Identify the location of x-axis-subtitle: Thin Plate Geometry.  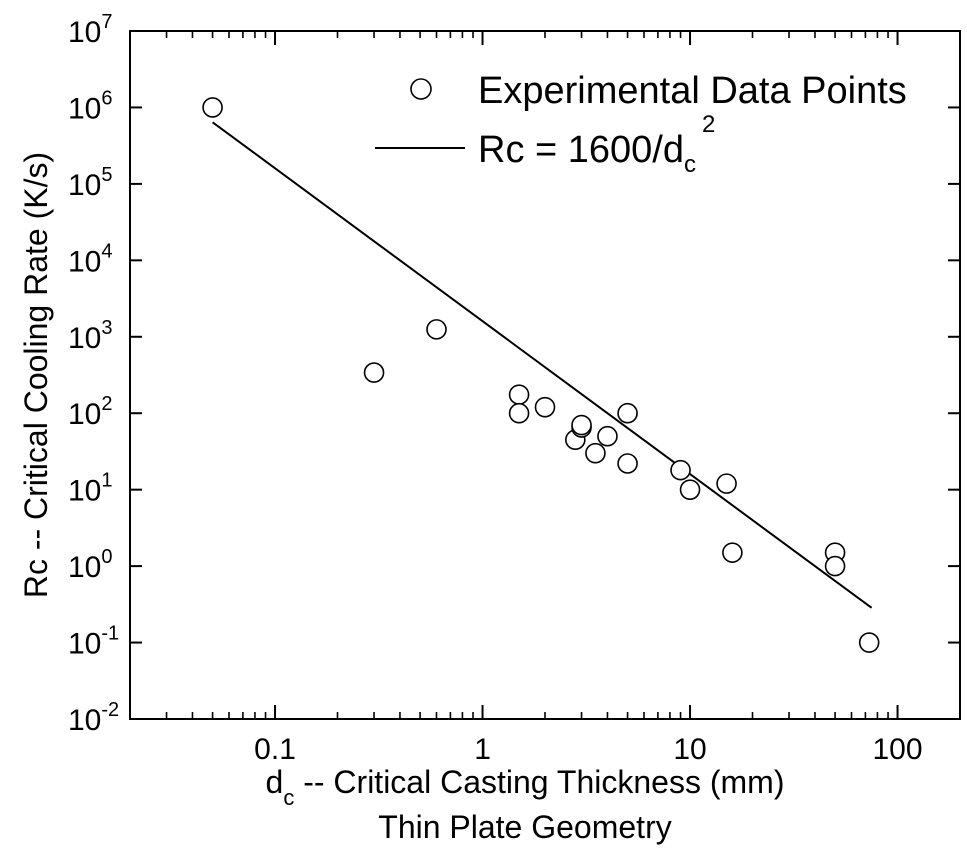
(524, 827).